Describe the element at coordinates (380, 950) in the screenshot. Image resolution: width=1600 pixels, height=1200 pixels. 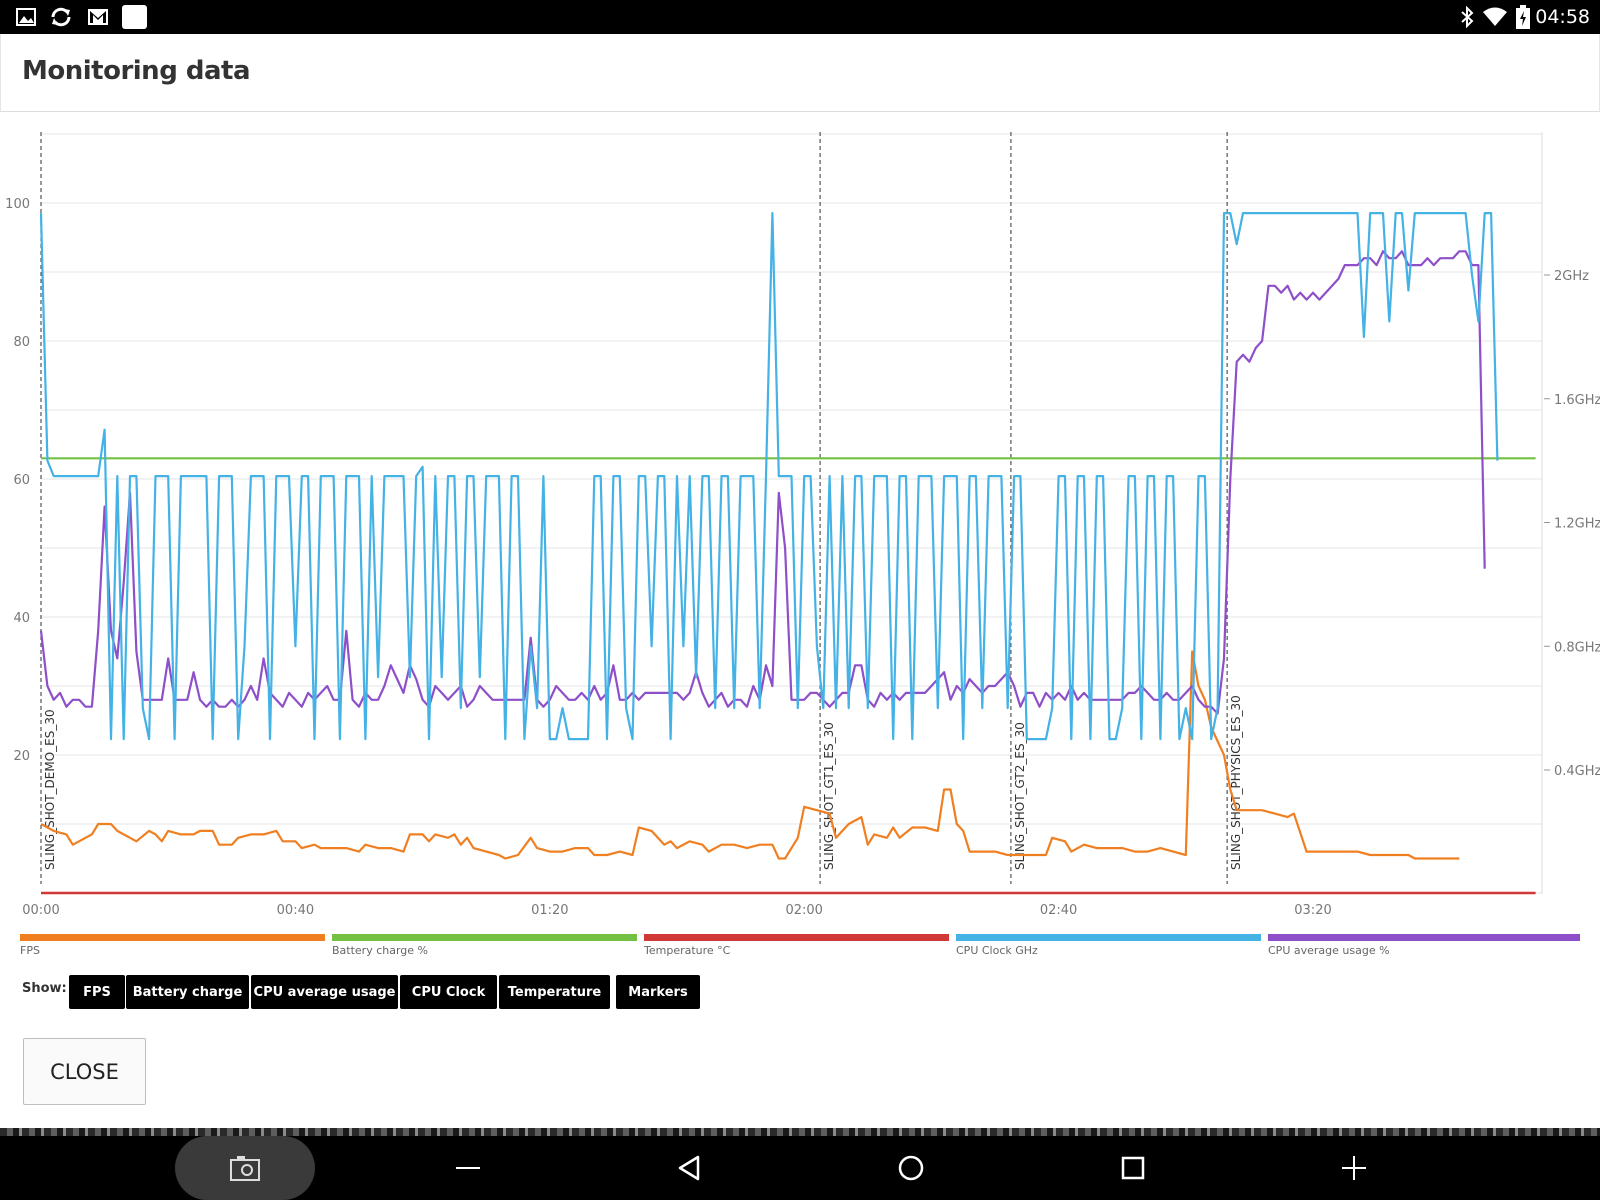
I see `legend-battery-label: Battery charge %` at that location.